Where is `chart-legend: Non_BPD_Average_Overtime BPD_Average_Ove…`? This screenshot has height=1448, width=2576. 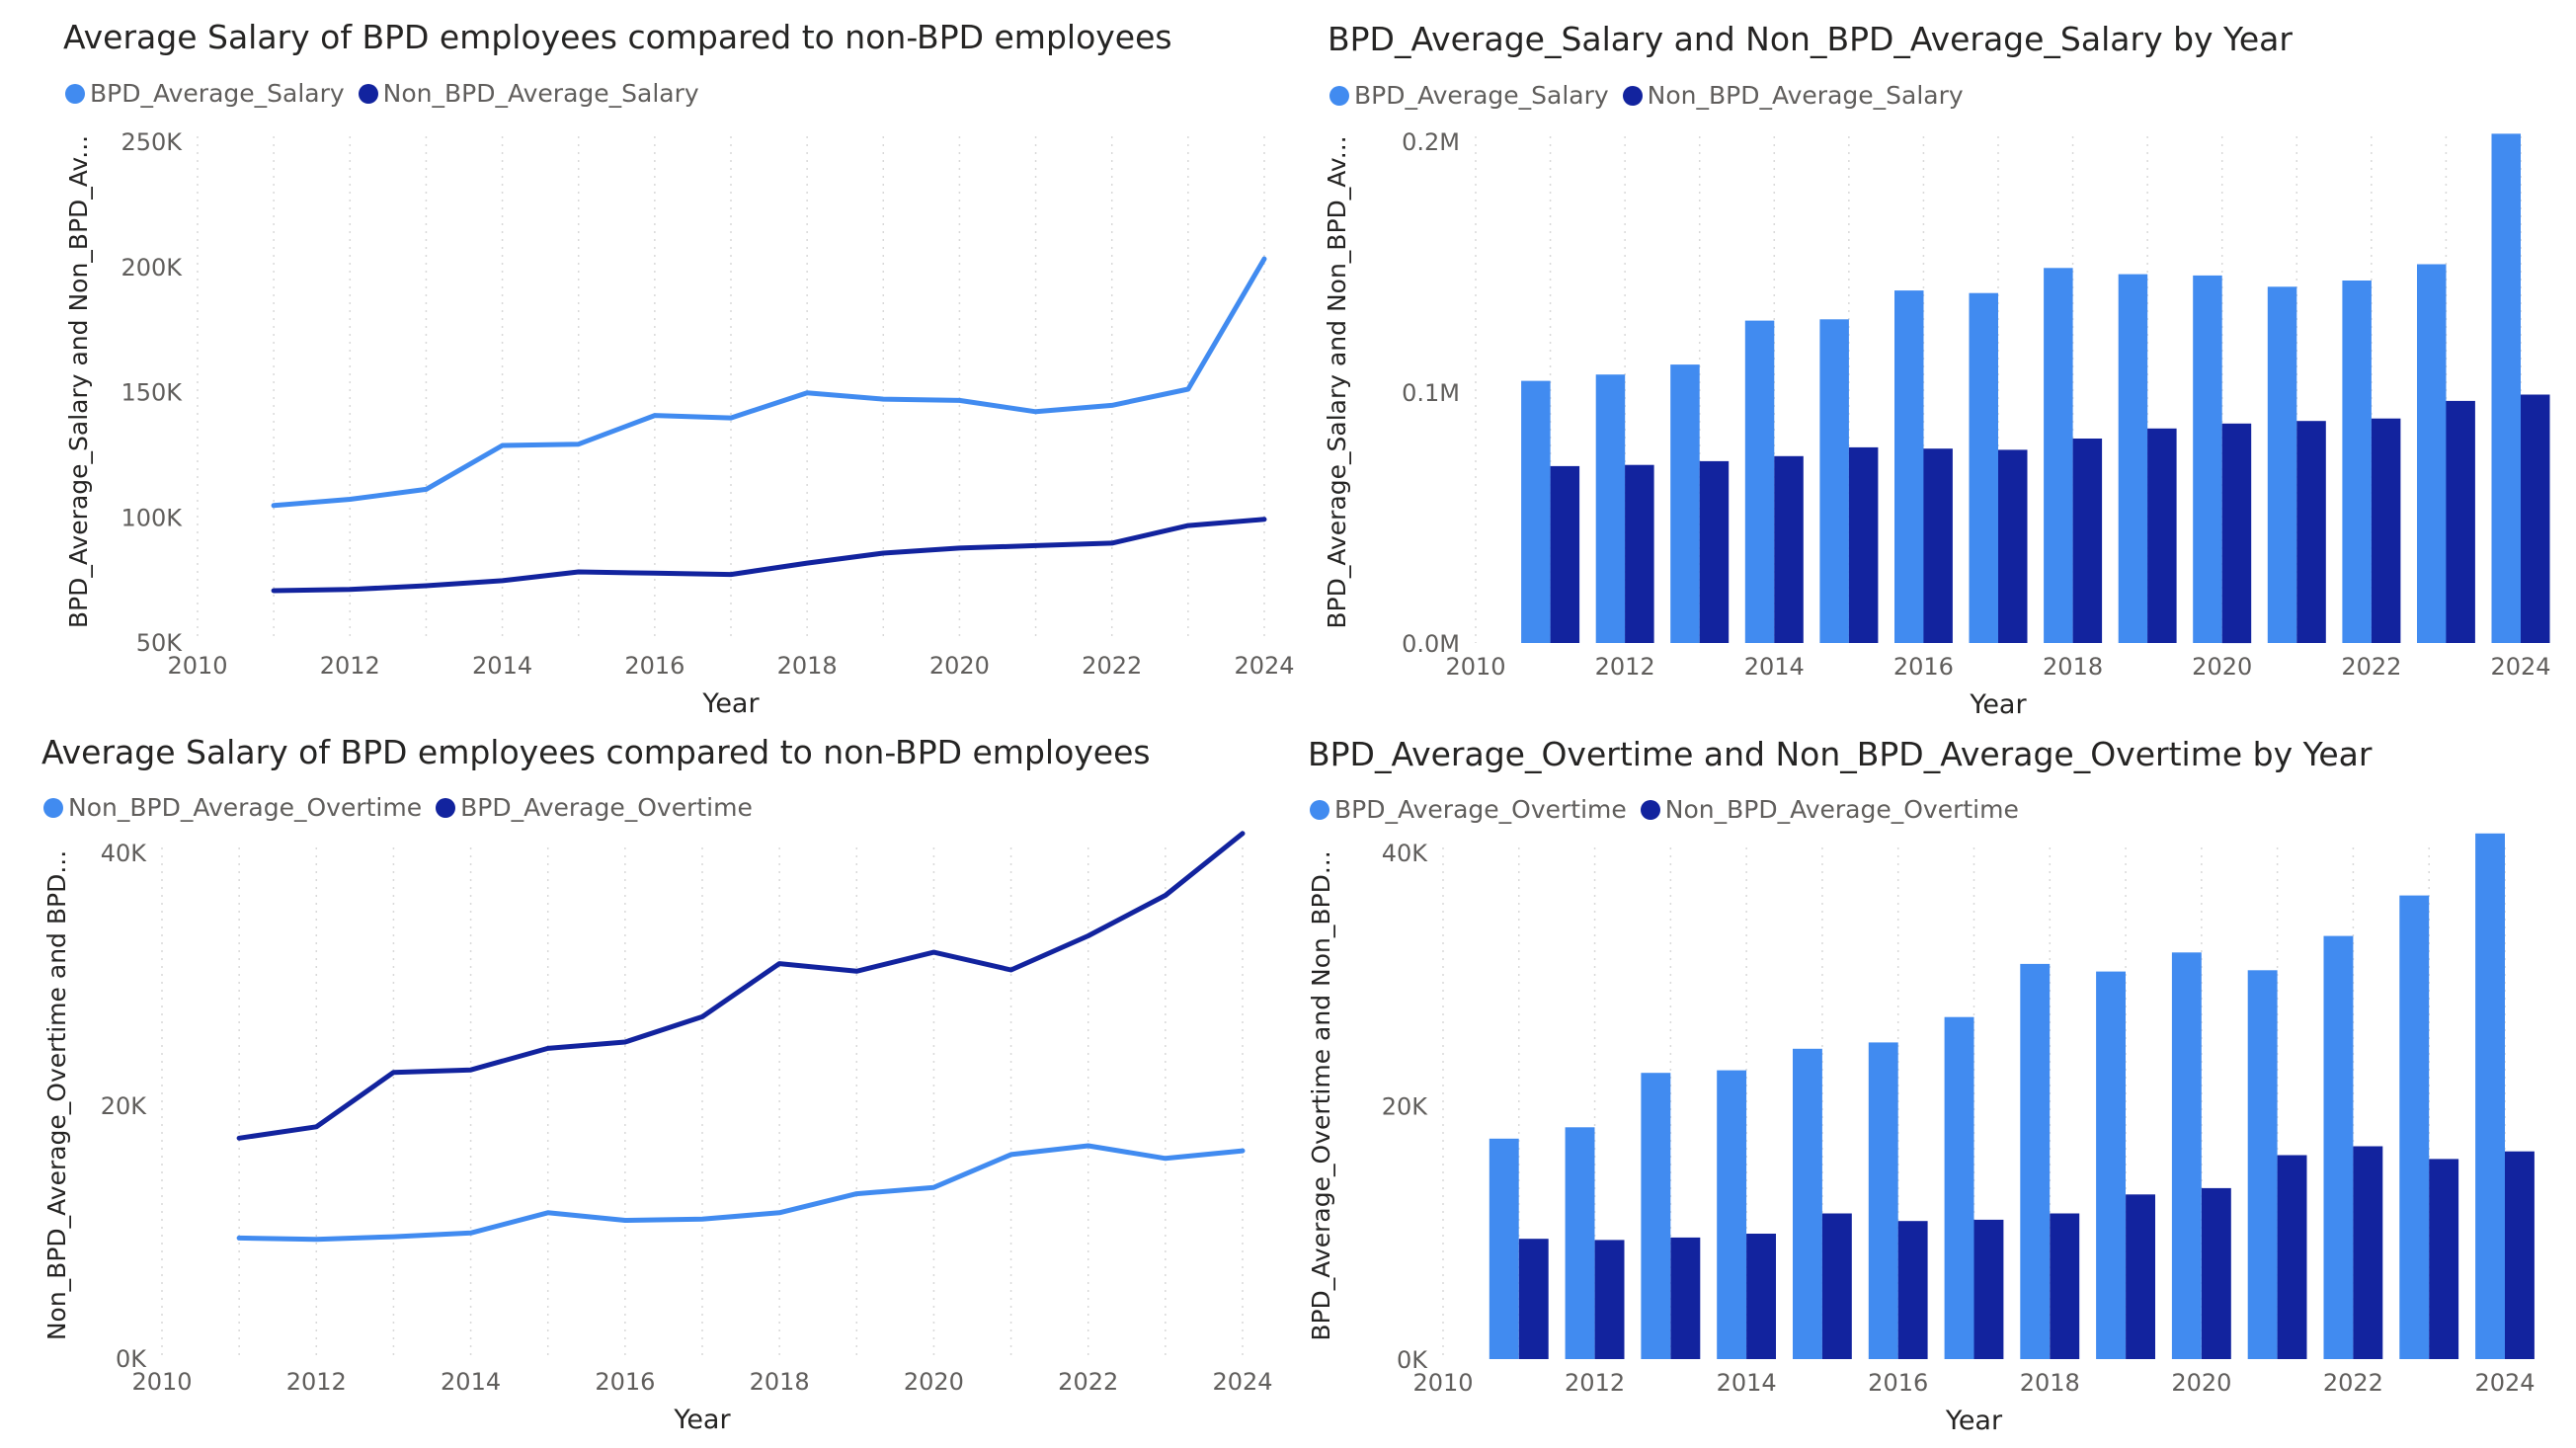
chart-legend: Non_BPD_Average_Overtime BPD_Average_Ove… is located at coordinates (404, 807).